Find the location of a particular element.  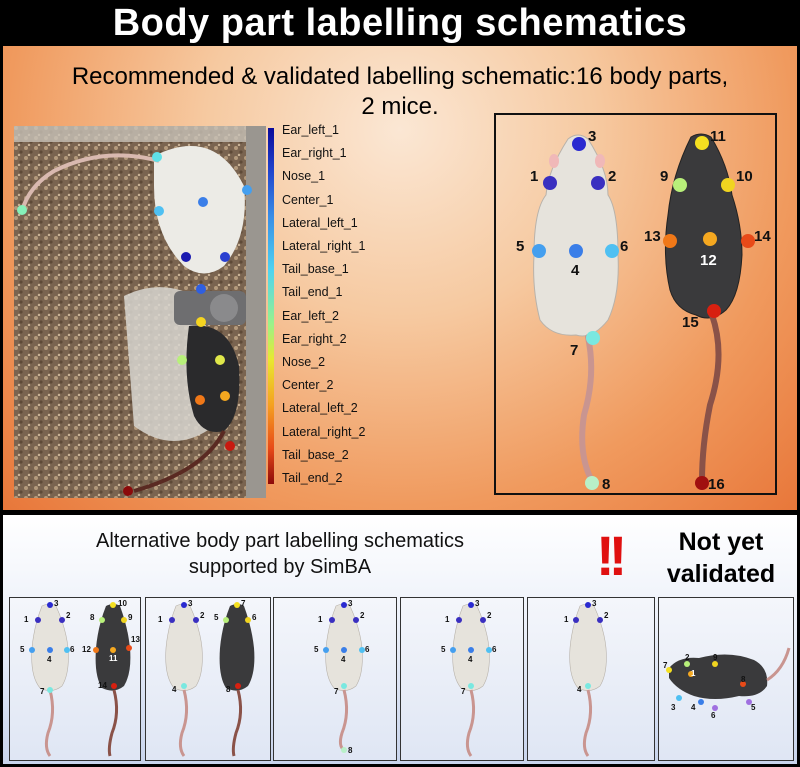

schematic-thumb-7bp: 1 2 3 4 5 6 7 is located at coordinates (462, 679).